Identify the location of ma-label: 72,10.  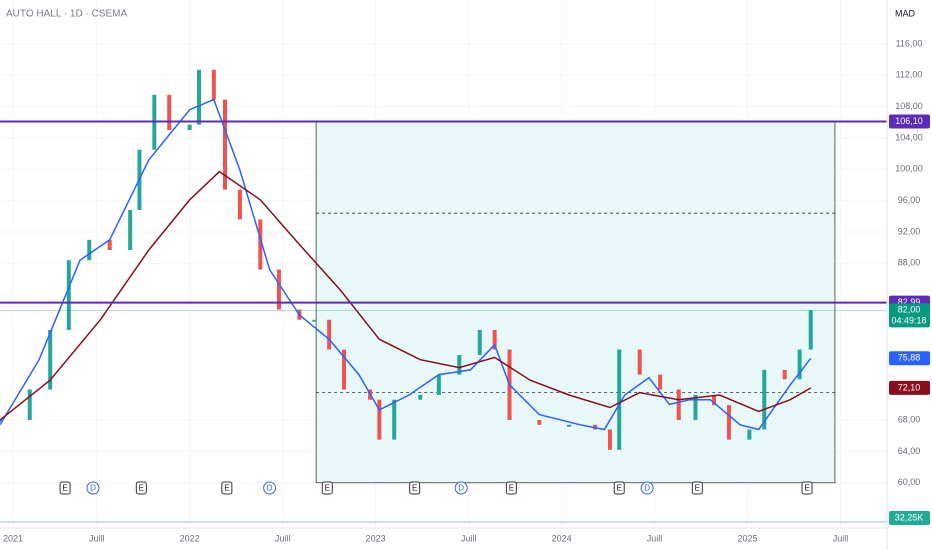
(909, 387).